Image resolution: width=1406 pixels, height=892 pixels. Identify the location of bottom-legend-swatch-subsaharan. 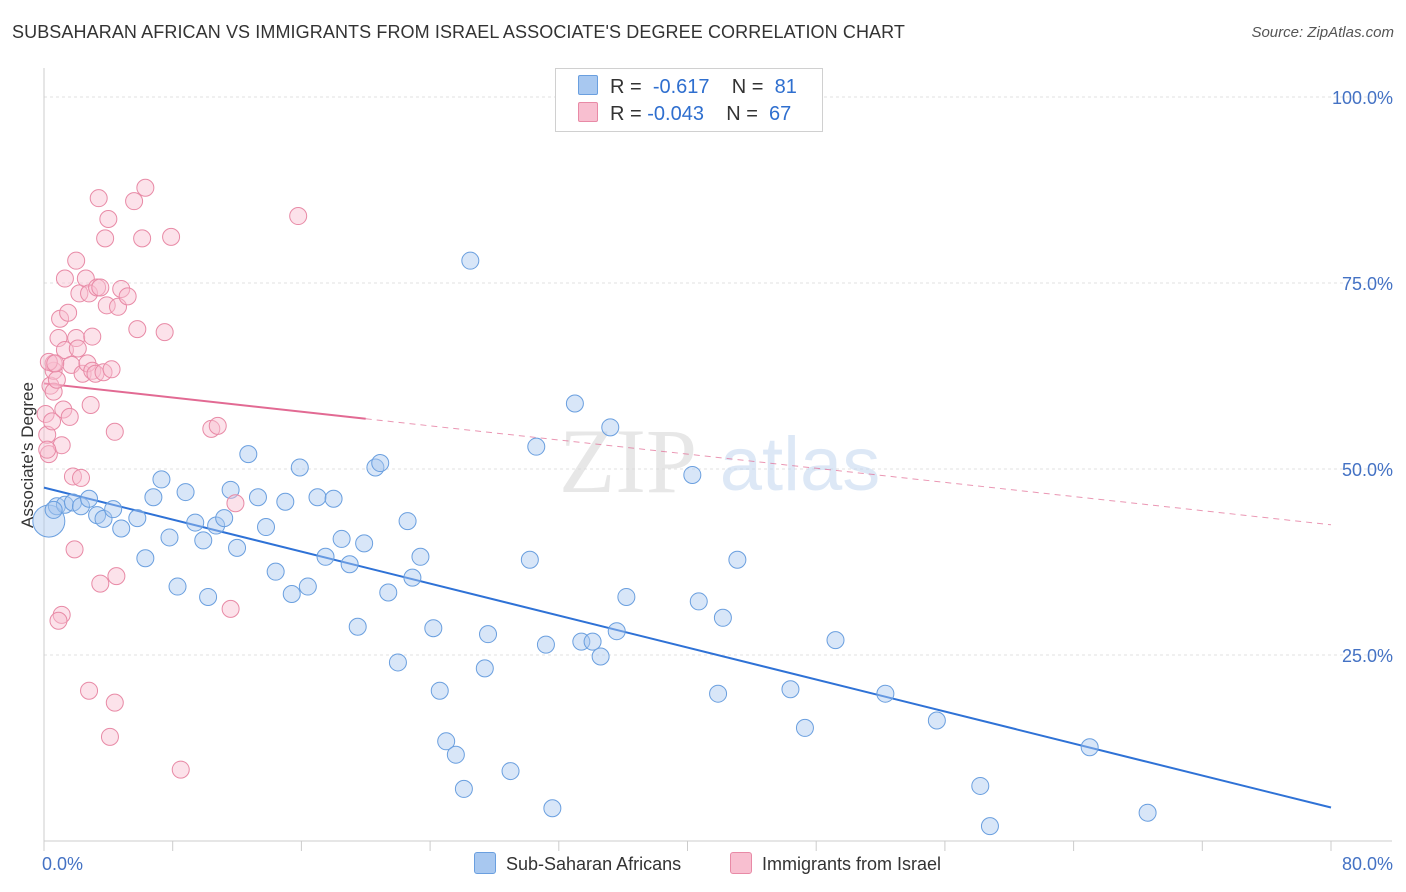
(485, 863).